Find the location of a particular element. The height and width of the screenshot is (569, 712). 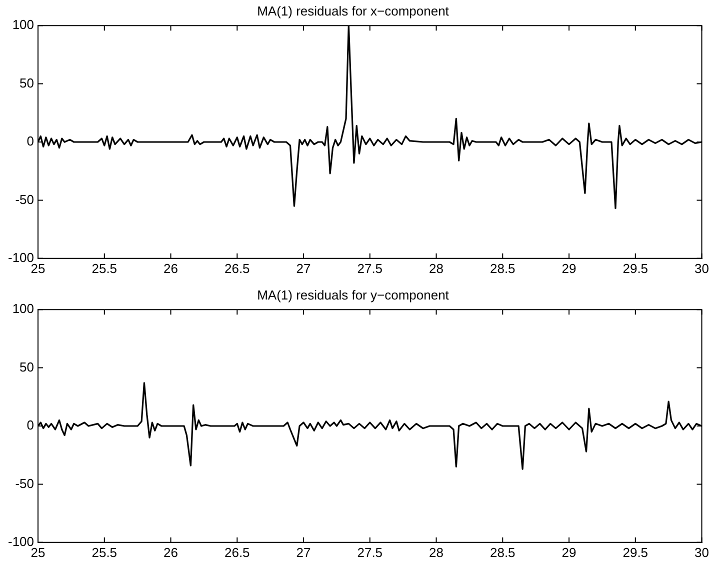

chart-title: MA(1) residuals for y−component is located at coordinates (353, 294).